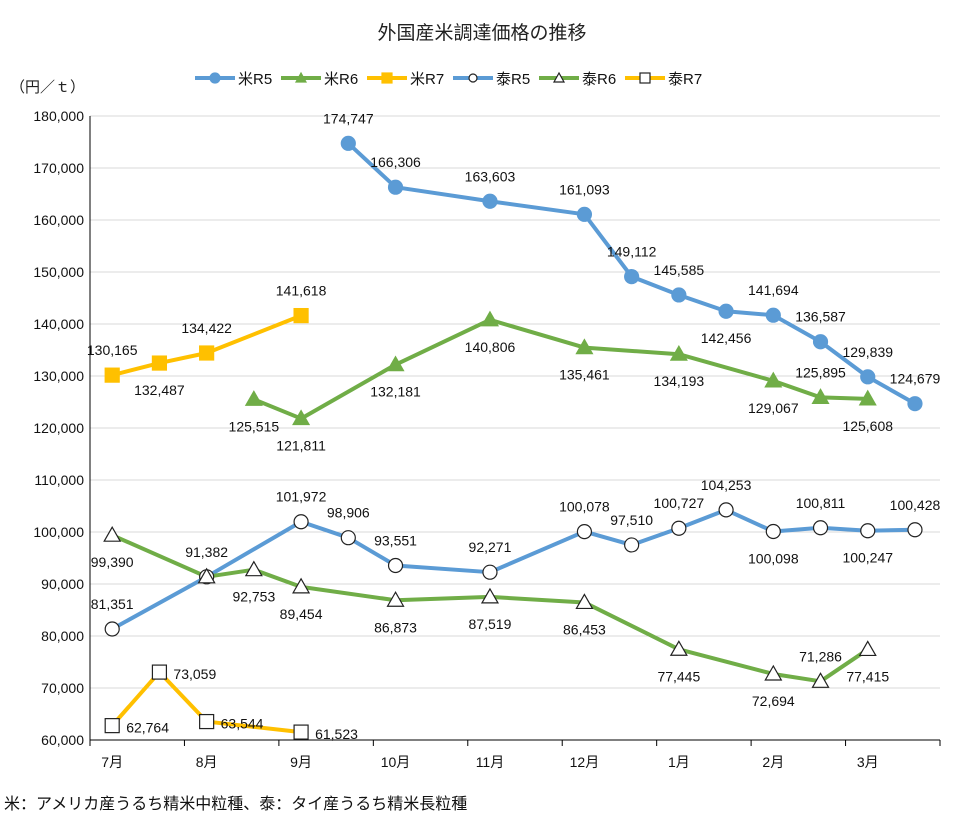 The height and width of the screenshot is (814, 964). What do you see at coordinates (773, 408) in the screenshot?
I see `data-label: 129,067` at bounding box center [773, 408].